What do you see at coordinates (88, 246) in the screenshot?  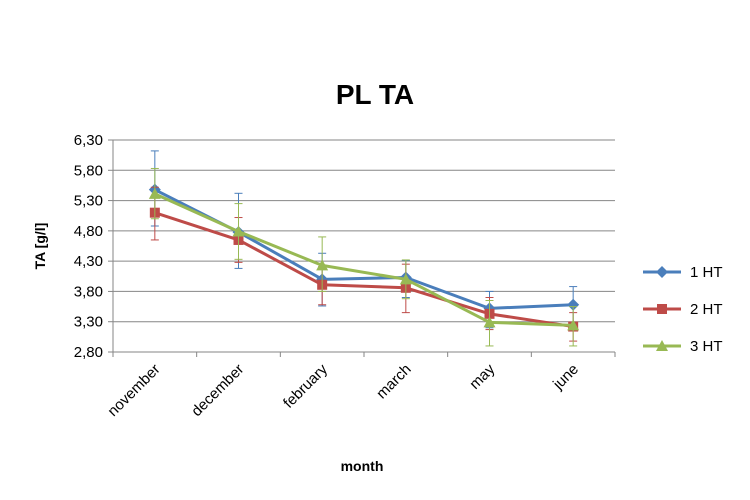 I see `y-tick-labels: 2,80 3,30 3,80 4,30 4,80 5,30 5,80 6,30` at bounding box center [88, 246].